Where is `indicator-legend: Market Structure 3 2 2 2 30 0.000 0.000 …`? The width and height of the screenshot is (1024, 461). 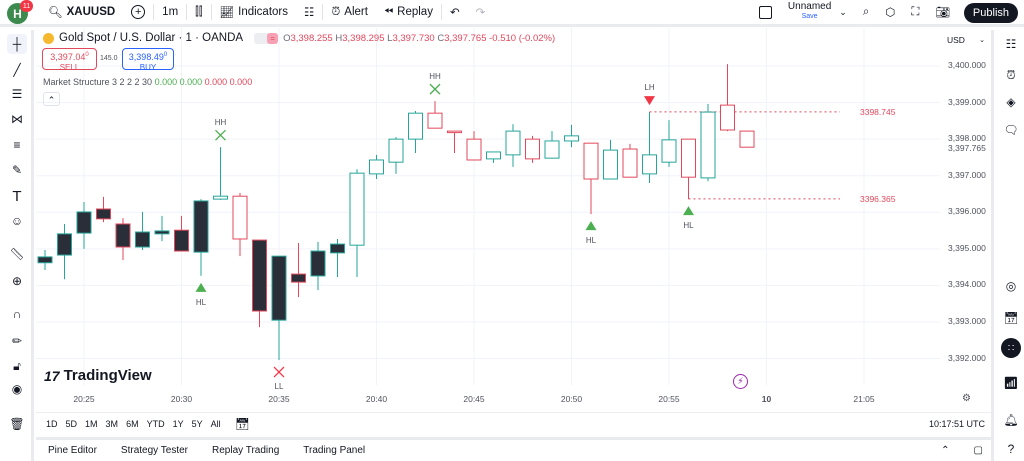
indicator-legend: Market Structure 3 2 2 2 30 0.000 0.000 … is located at coordinates (148, 82).